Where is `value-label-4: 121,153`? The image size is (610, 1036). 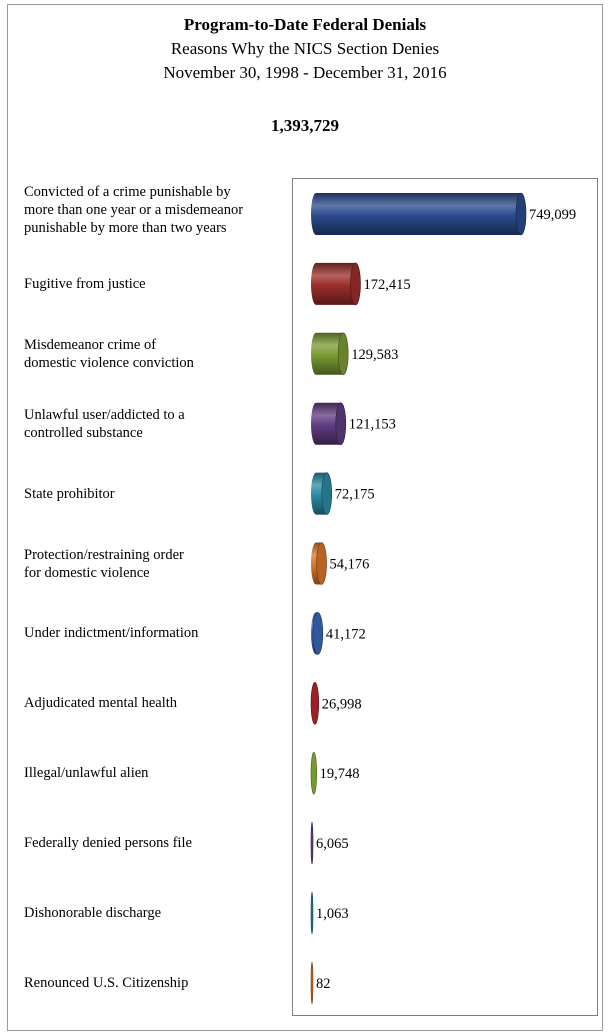
value-label-4: 121,153 is located at coordinates (372, 425).